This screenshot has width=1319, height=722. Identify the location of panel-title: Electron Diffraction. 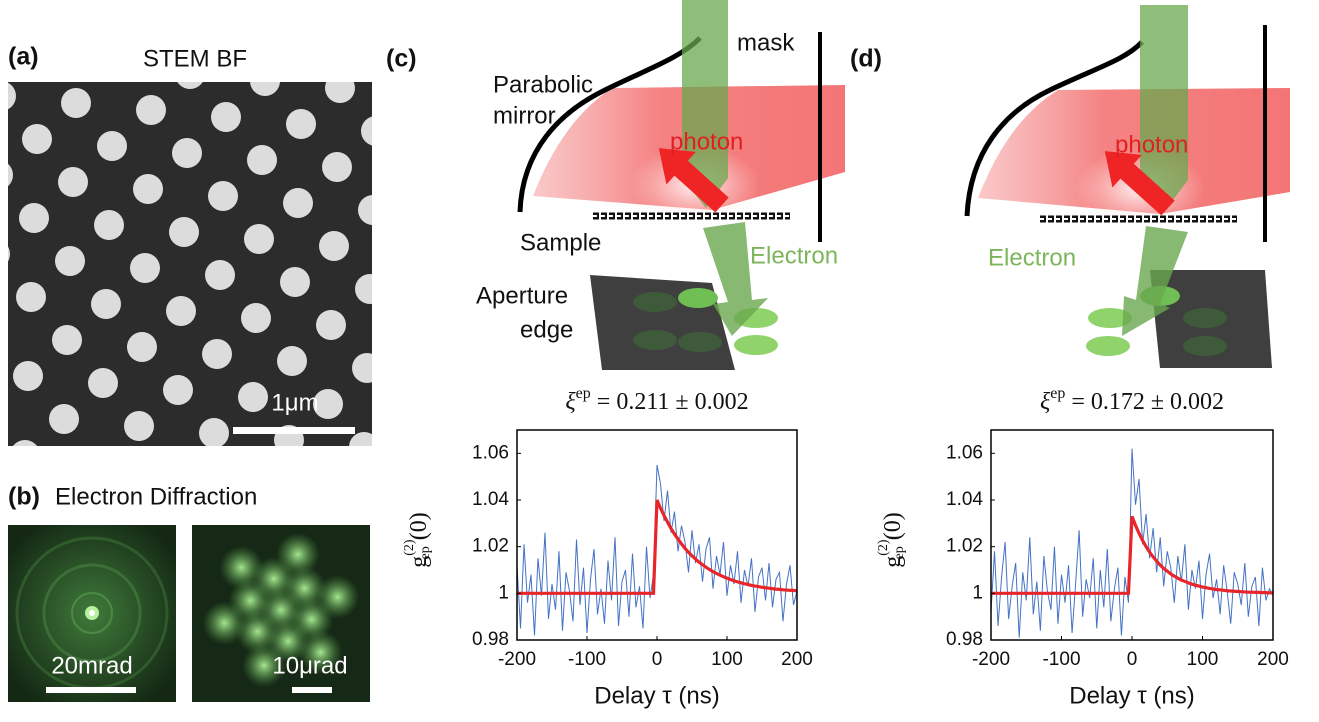
(156, 496).